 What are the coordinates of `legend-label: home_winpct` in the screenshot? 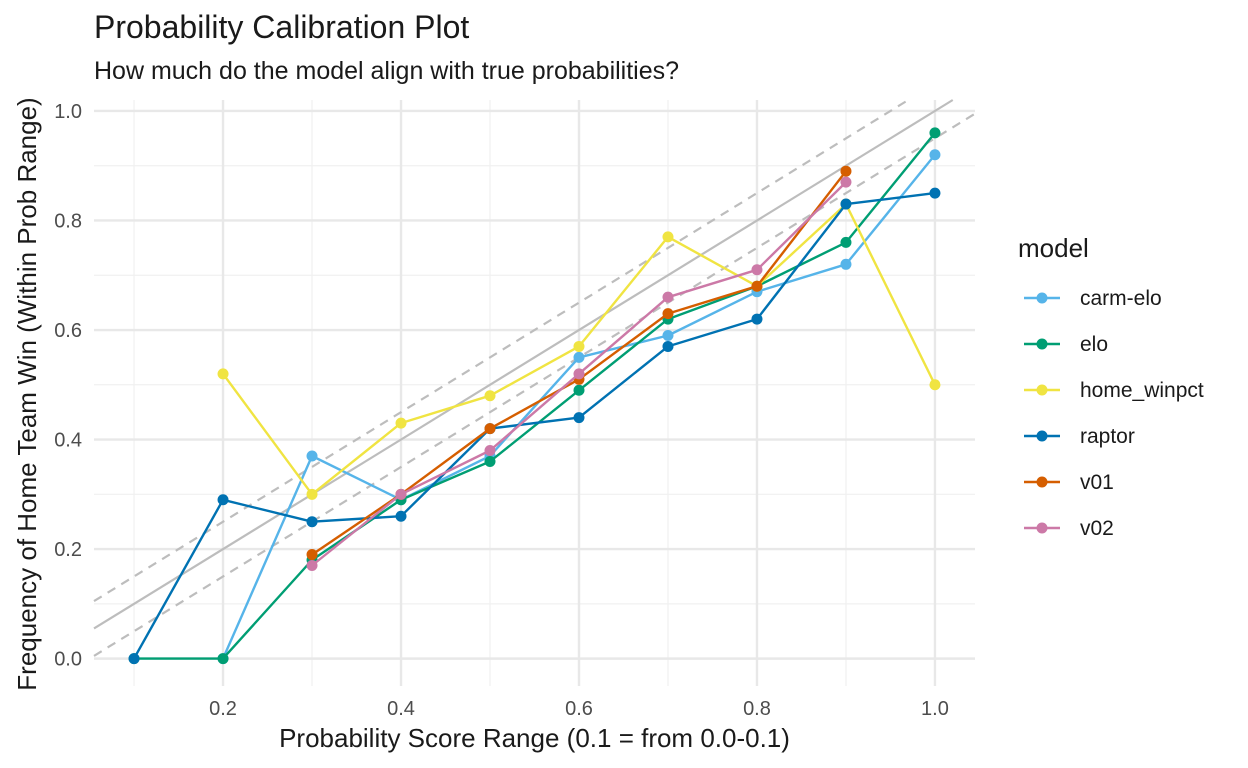 It's located at (1142, 390).